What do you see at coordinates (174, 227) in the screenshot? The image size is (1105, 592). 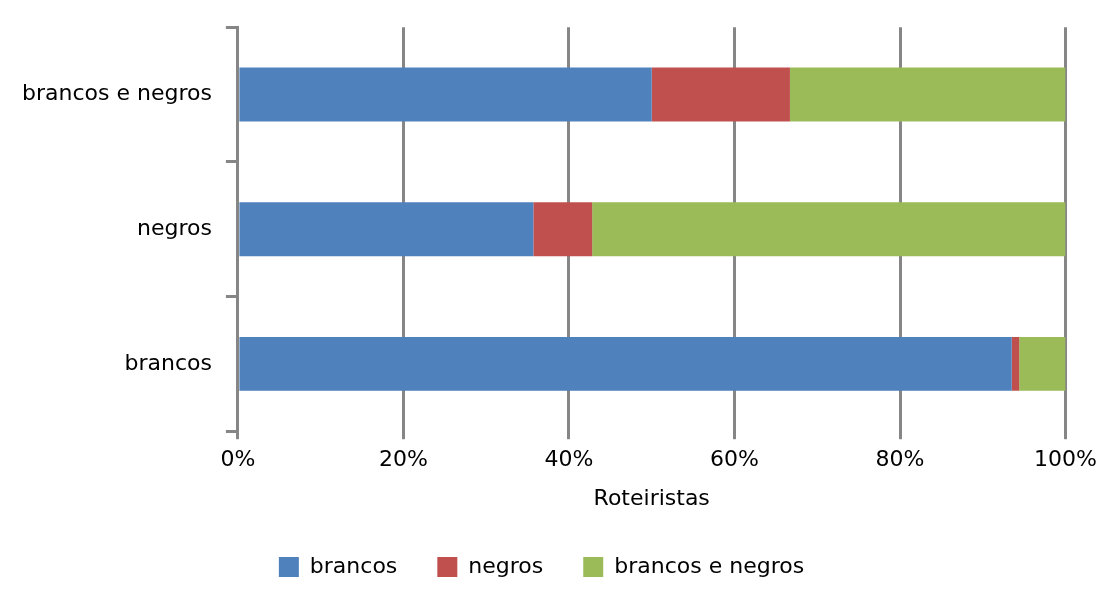 I see `y-tick-label: negros` at bounding box center [174, 227].